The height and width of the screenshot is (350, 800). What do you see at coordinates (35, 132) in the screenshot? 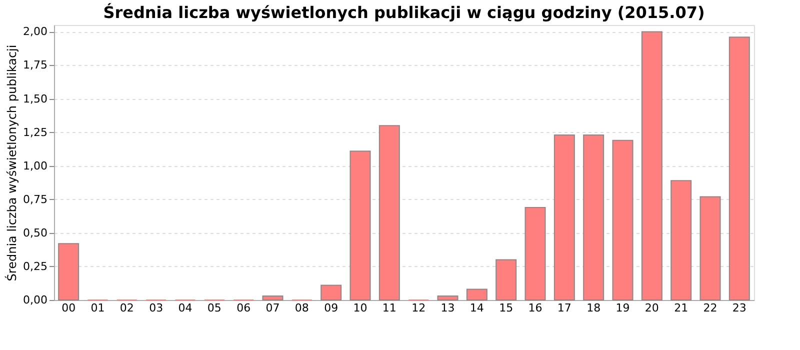
I see `y-tick-label: 1,25` at bounding box center [35, 132].